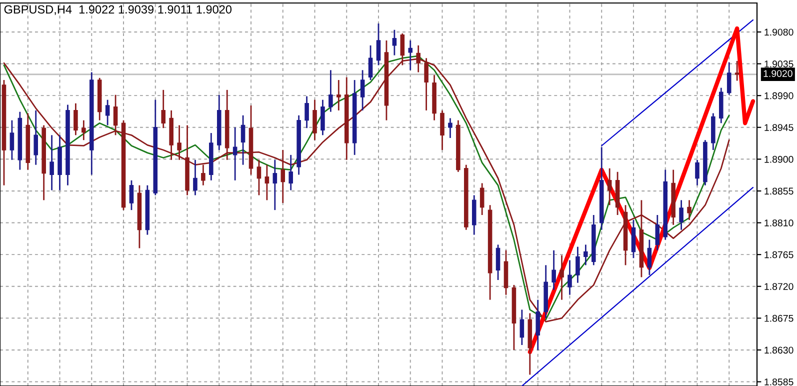  Describe the element at coordinates (779, 318) in the screenshot. I see `y-tick-label: 1.8675` at that location.